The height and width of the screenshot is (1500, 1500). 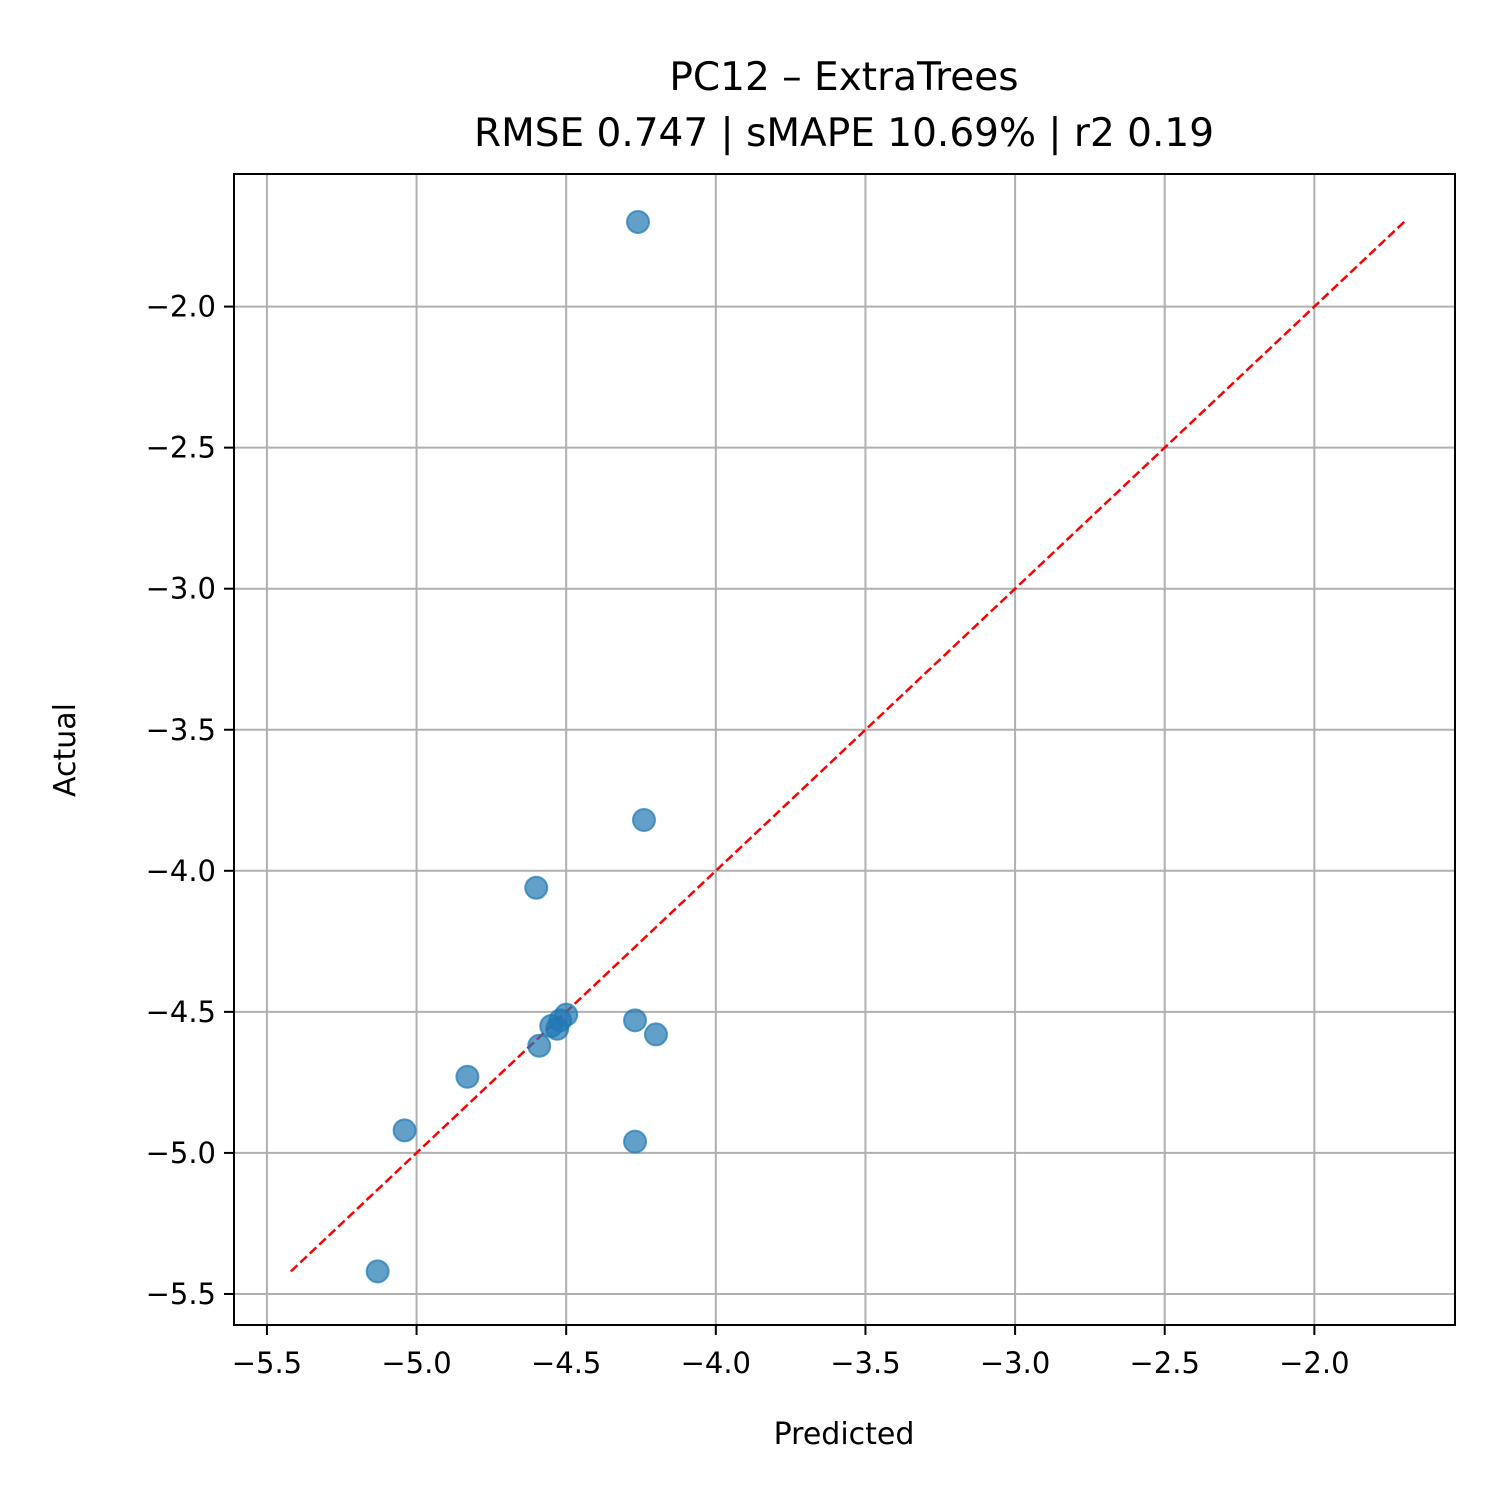 What do you see at coordinates (181, 448) in the screenshot?
I see `y-tick-label: −2.5` at bounding box center [181, 448].